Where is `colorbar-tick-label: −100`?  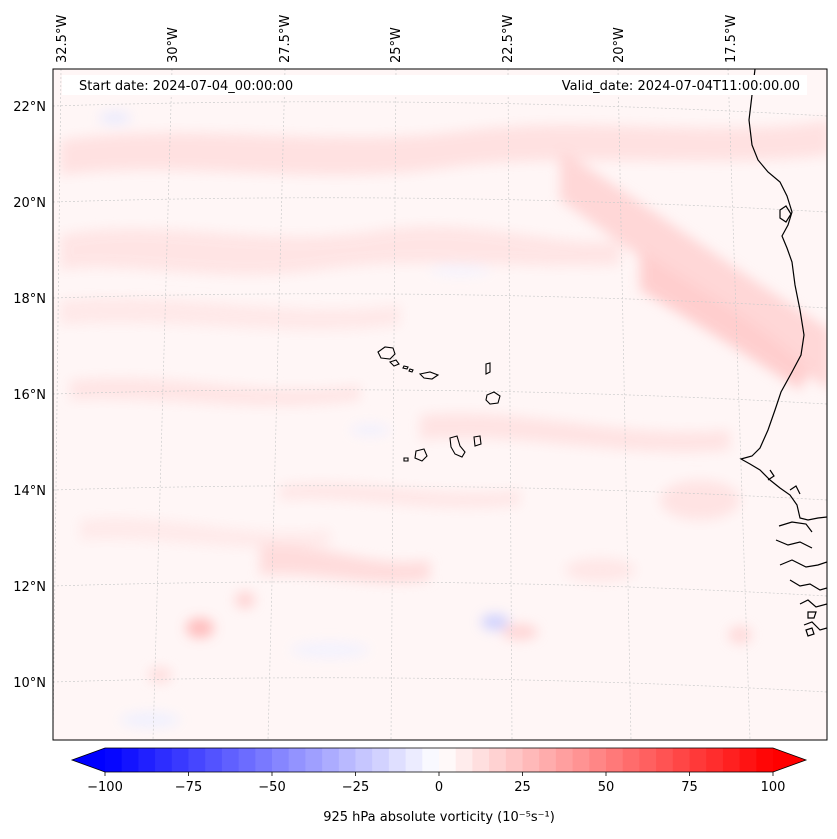
colorbar-tick-label: −100 is located at coordinates (105, 787).